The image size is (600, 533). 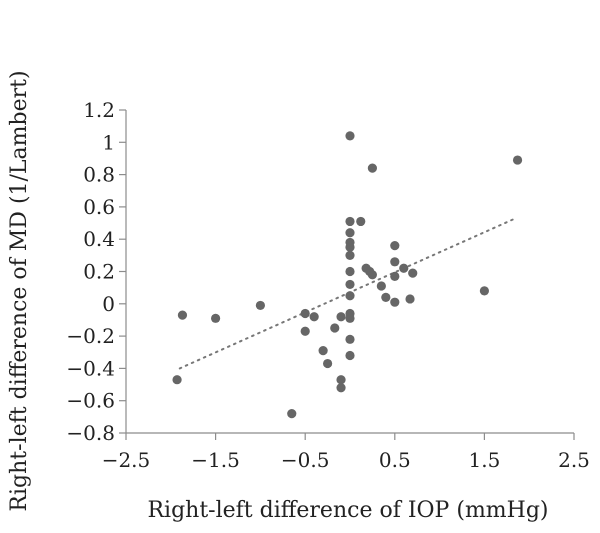 What do you see at coordinates (108, 304) in the screenshot?
I see `y-tick-label: 0` at bounding box center [108, 304].